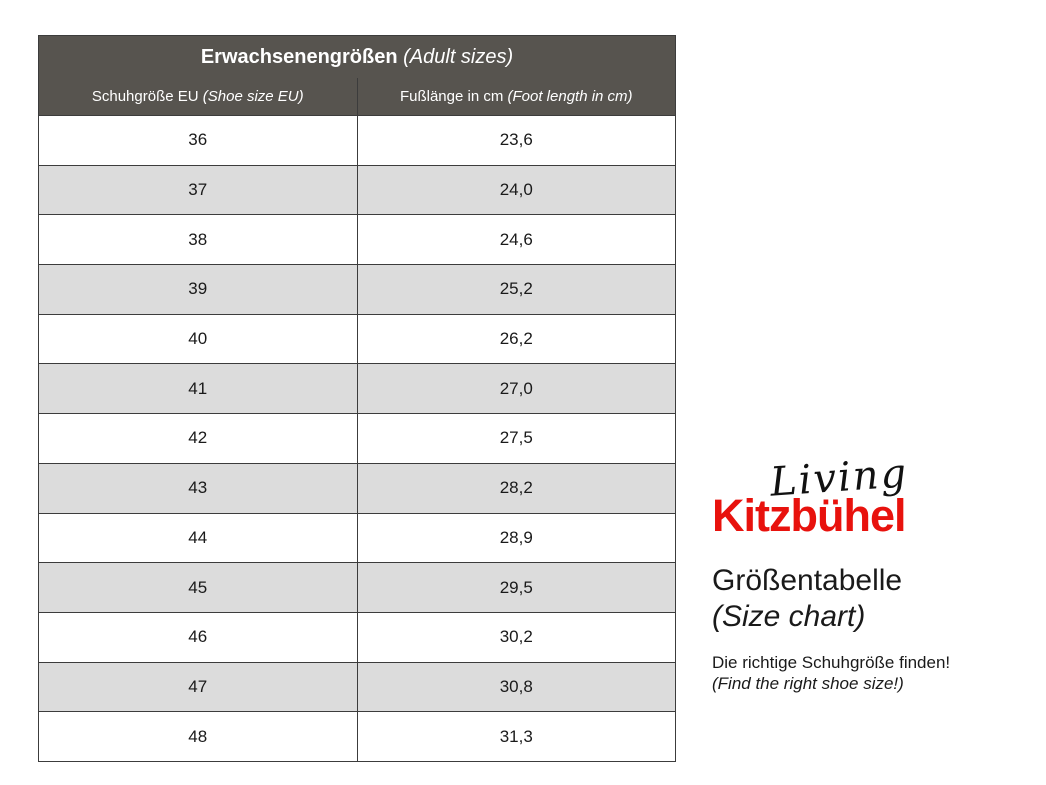 The width and height of the screenshot is (1046, 785). Describe the element at coordinates (516, 687) in the screenshot. I see `foot-length-cell: 30,8` at that location.